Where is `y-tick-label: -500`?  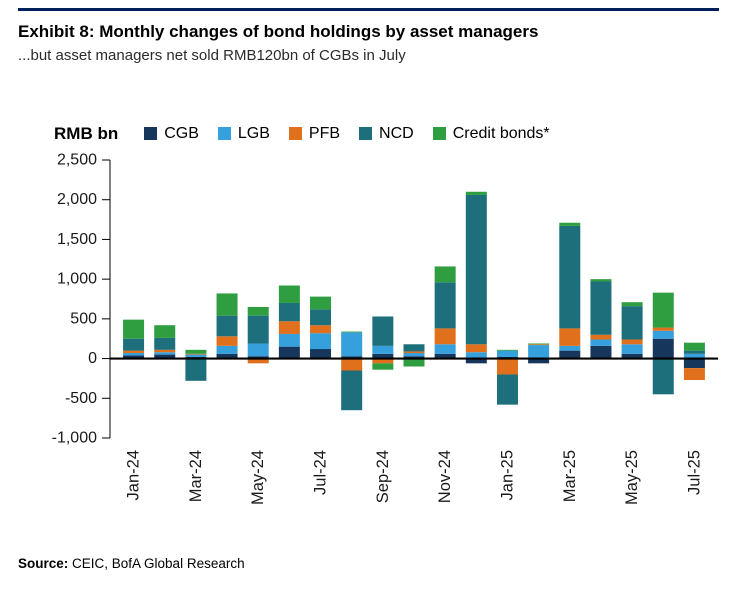 y-tick-label: -500 is located at coordinates (81, 397).